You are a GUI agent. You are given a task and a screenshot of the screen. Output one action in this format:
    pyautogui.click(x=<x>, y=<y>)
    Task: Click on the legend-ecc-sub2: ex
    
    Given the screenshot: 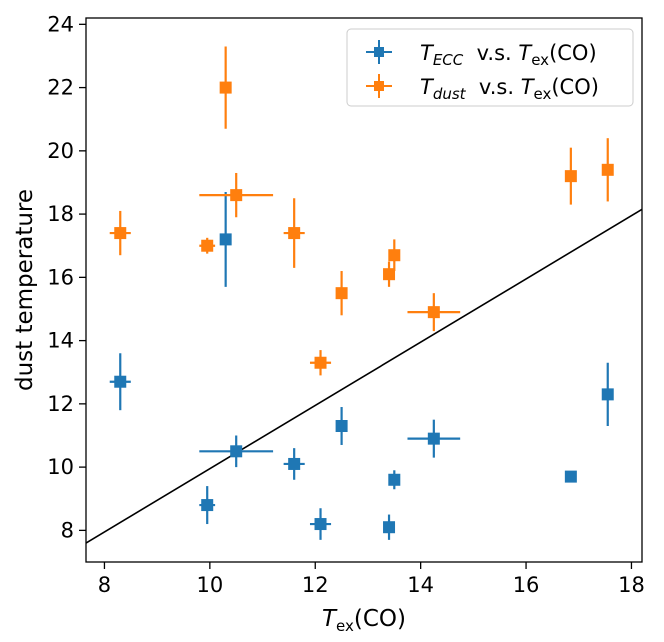 What is the action you would take?
    pyautogui.click(x=540, y=60)
    